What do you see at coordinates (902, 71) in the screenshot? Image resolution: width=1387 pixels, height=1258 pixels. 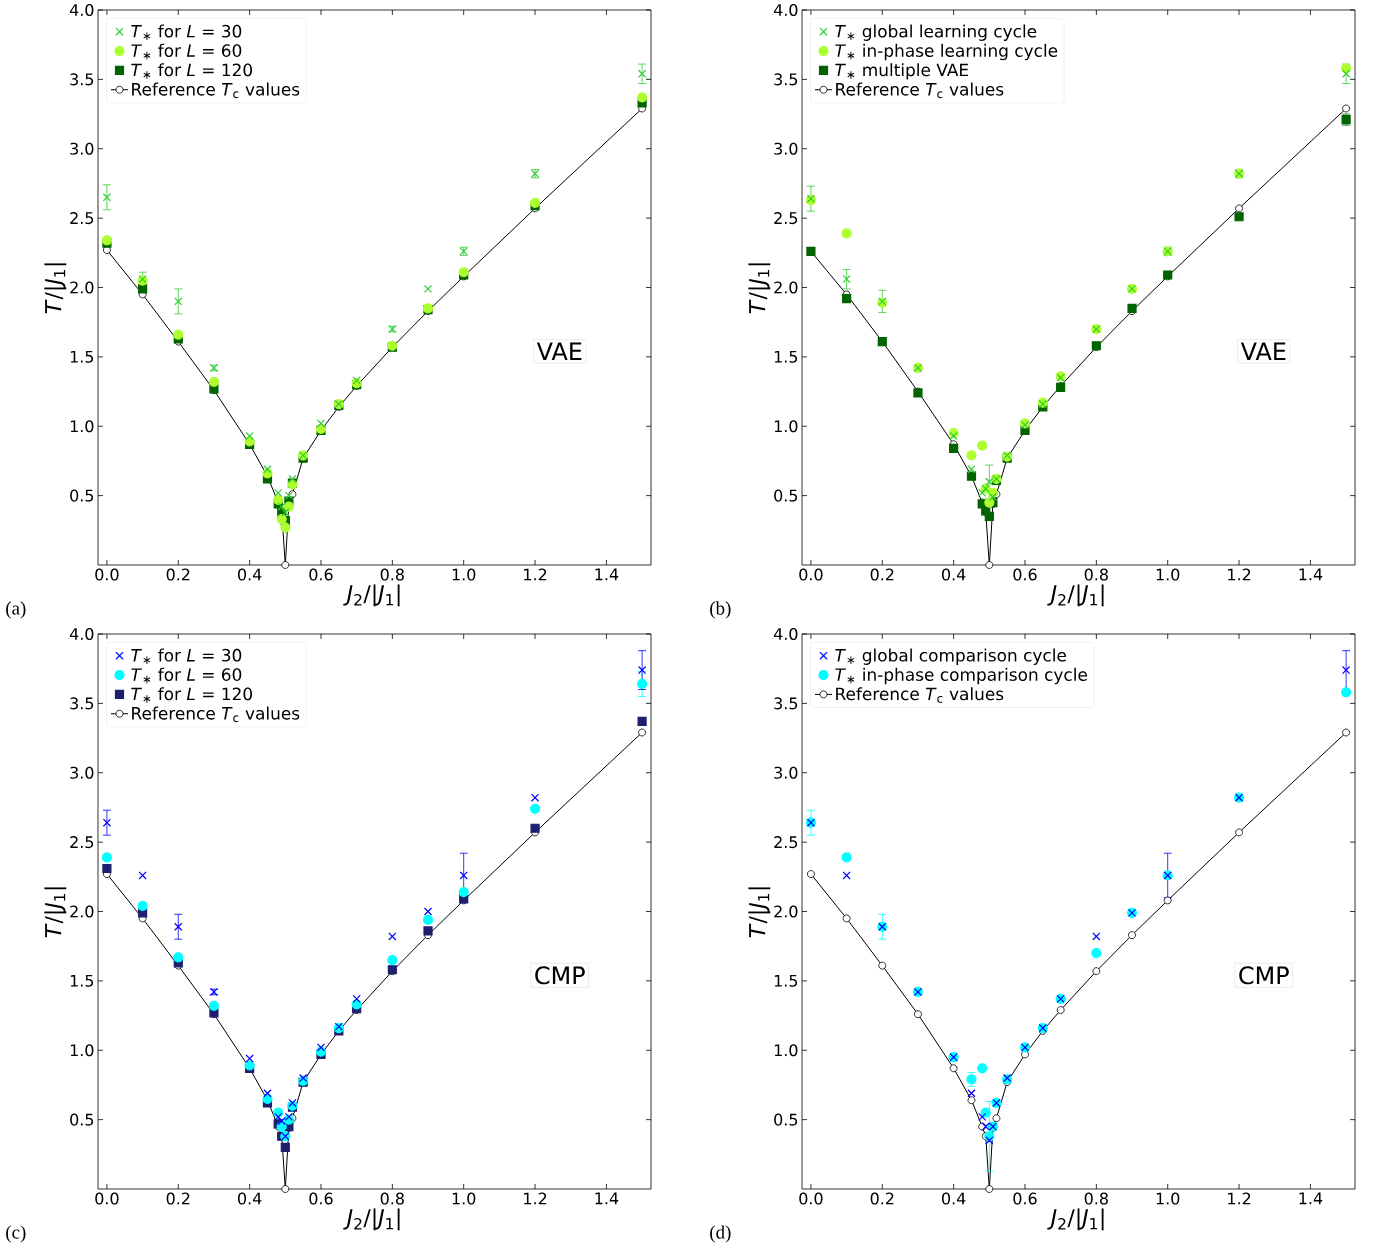 I see `legend-label: T$_{∗}$ multiple VAE` at bounding box center [902, 71].